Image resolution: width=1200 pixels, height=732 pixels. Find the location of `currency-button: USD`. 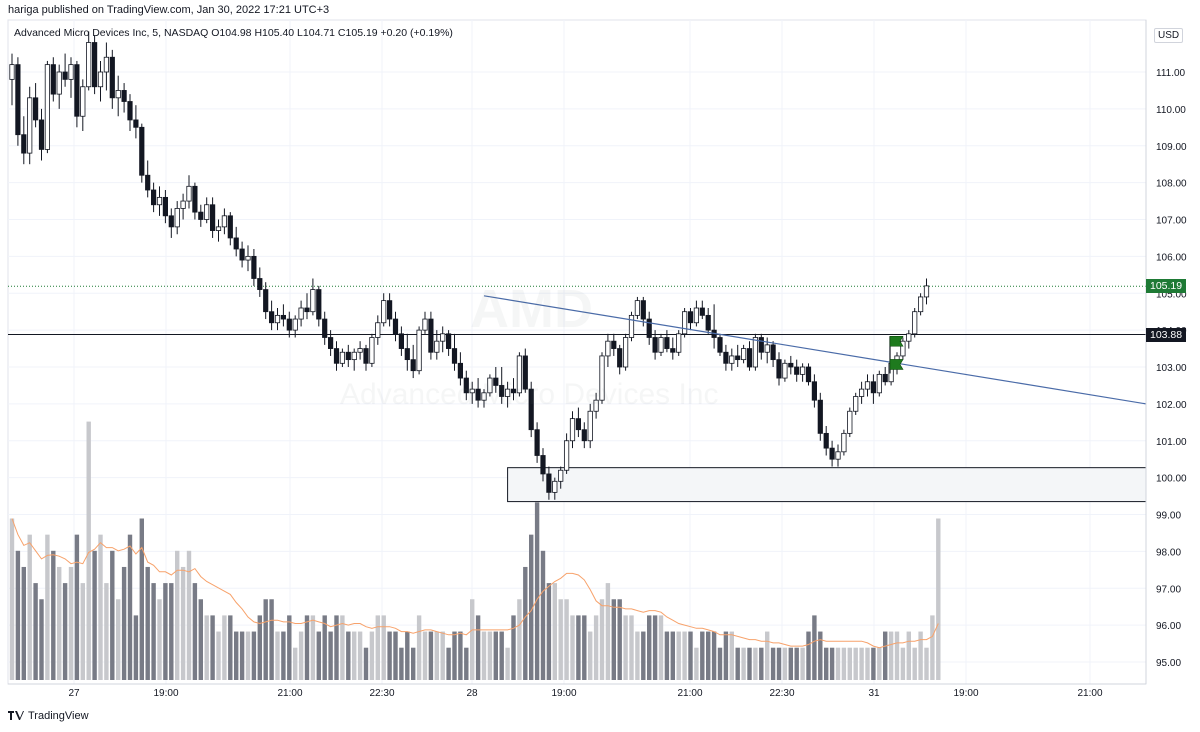

currency-button: USD is located at coordinates (1169, 35).